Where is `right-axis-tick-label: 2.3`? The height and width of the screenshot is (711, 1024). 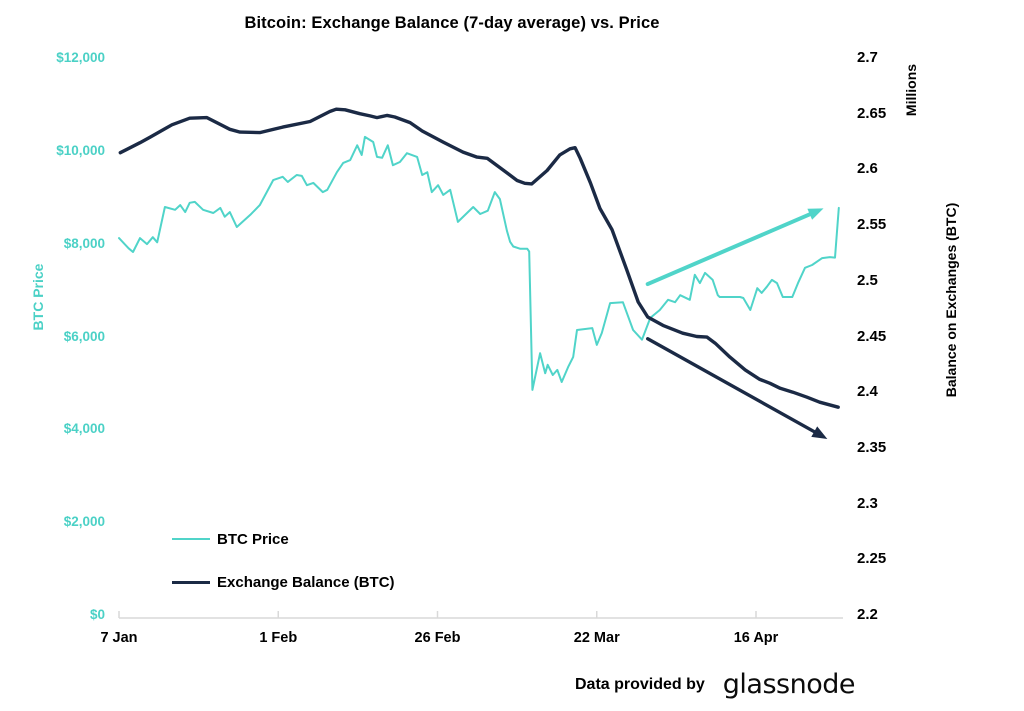 right-axis-tick-label: 2.3 is located at coordinates (867, 503).